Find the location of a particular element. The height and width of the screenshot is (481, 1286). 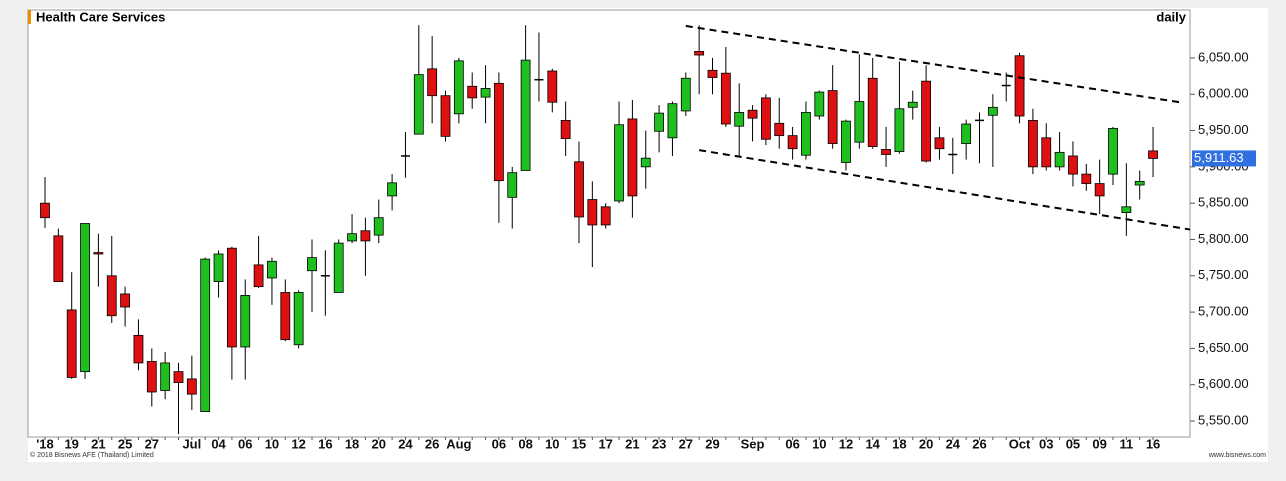

x-tick-label: Aug is located at coordinates (458, 443).